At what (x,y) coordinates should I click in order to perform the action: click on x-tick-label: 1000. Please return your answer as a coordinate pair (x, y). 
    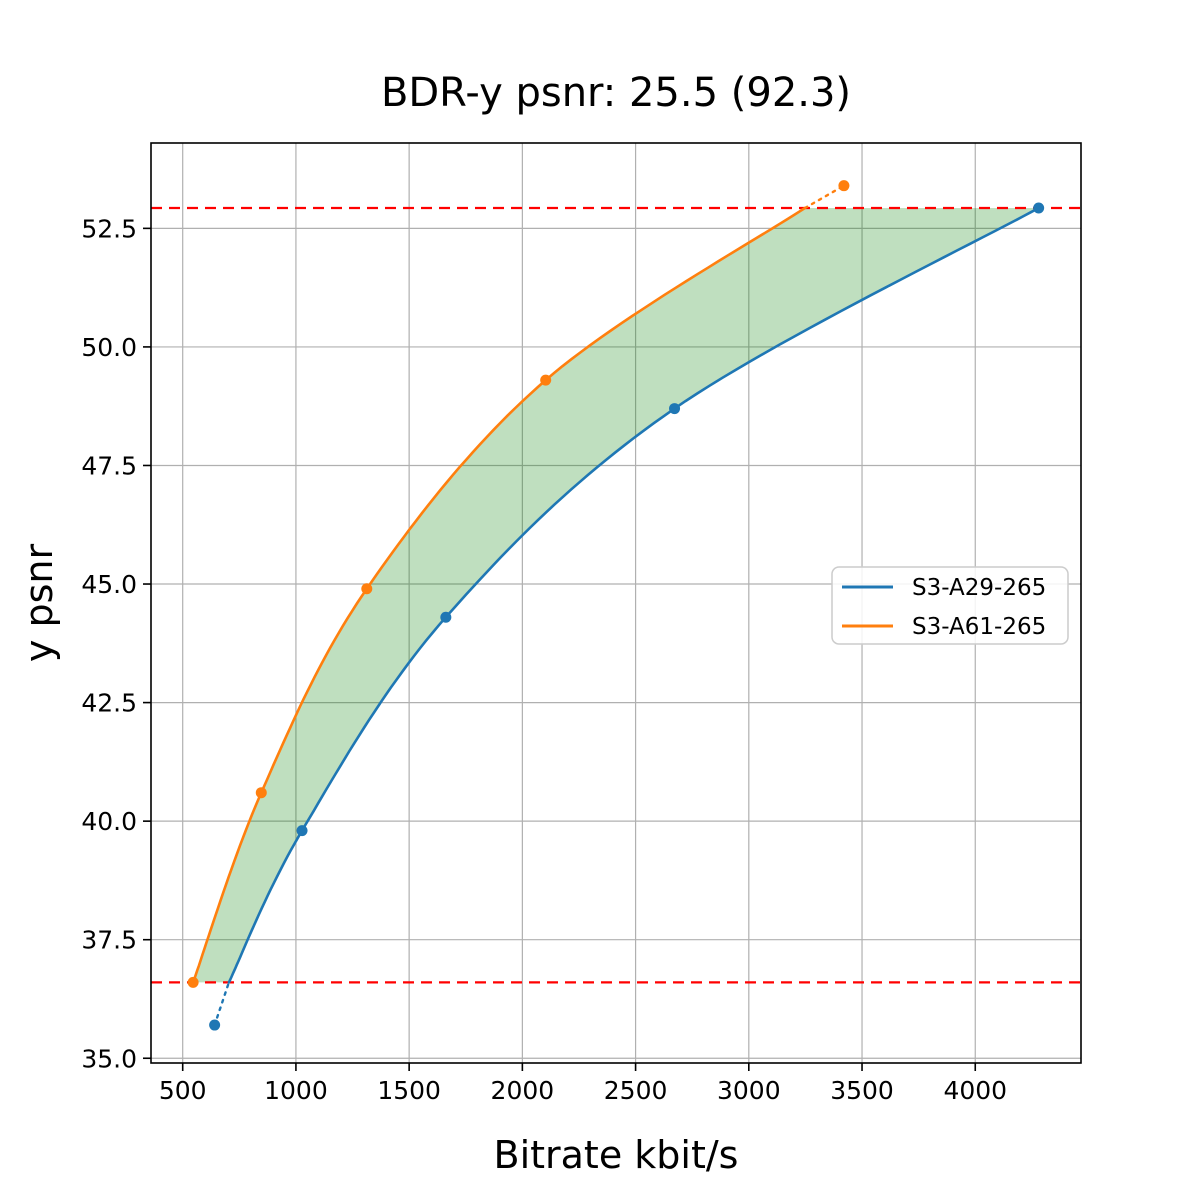
    Looking at the image, I should click on (296, 1090).